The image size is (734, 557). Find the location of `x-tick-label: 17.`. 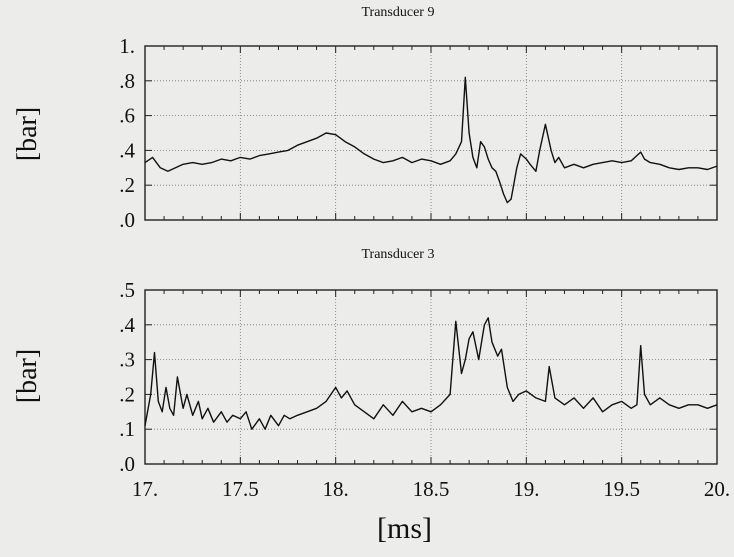

x-tick-label: 17. is located at coordinates (145, 489).